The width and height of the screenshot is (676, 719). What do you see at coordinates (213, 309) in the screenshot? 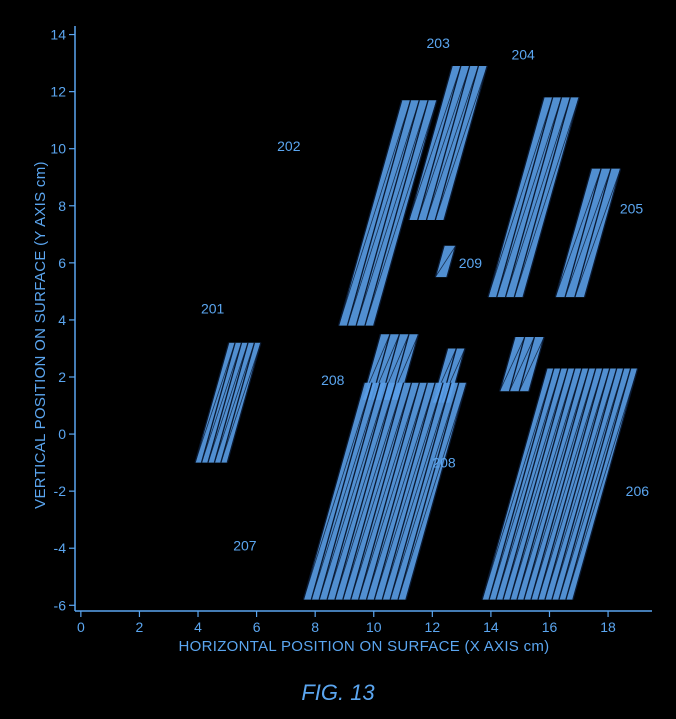
I see `reference-label: 201` at bounding box center [213, 309].